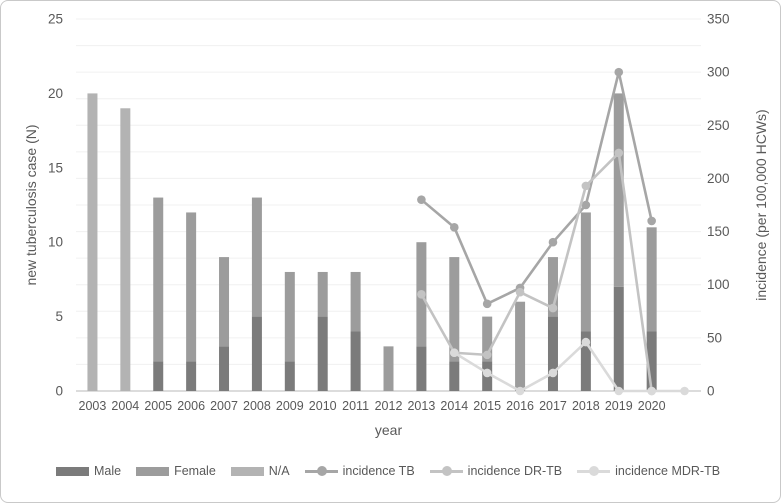  I want to click on legend-label: N/A, so click(279, 471).